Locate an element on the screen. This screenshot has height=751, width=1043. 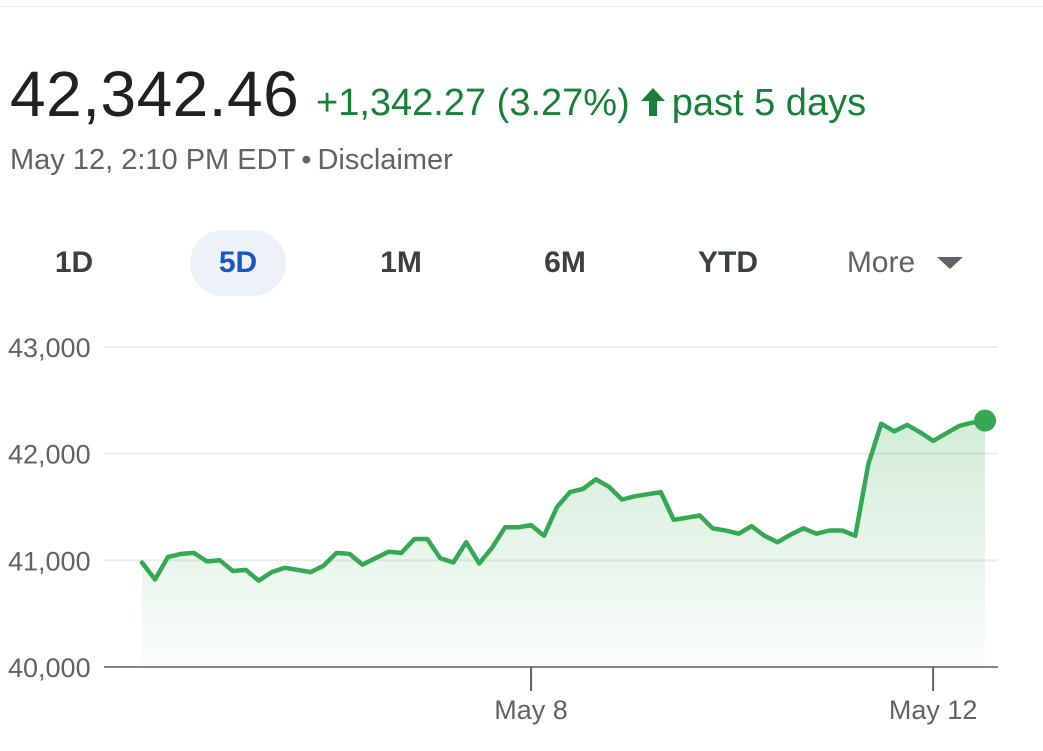
tab-ytd: YTD is located at coordinates (728, 263).